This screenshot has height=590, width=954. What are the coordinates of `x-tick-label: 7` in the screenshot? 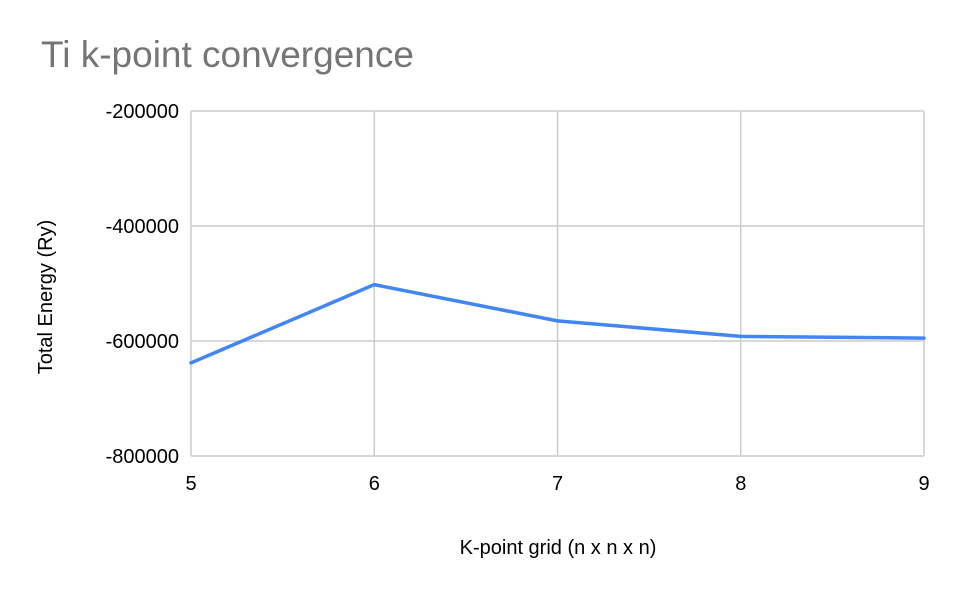 It's located at (557, 484).